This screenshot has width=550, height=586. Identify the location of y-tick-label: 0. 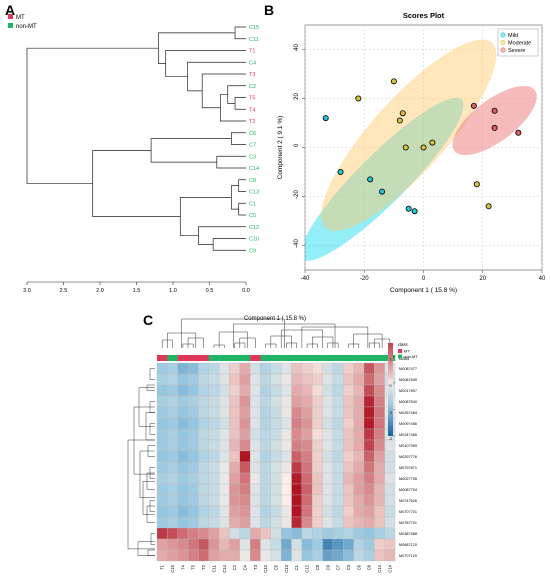
(297, 145).